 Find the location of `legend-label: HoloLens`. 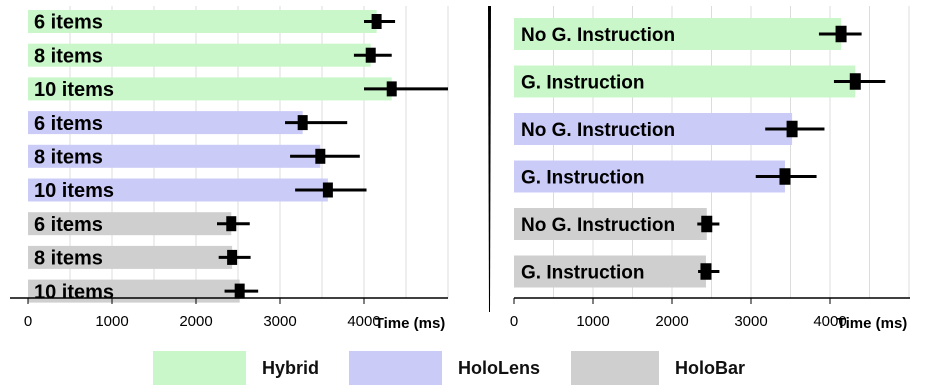

legend-label: HoloLens is located at coordinates (499, 367).